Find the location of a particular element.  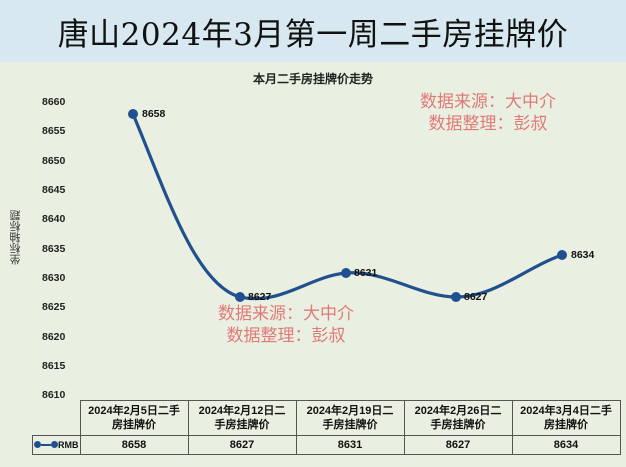

y-tick: 8625 is located at coordinates (54, 307).